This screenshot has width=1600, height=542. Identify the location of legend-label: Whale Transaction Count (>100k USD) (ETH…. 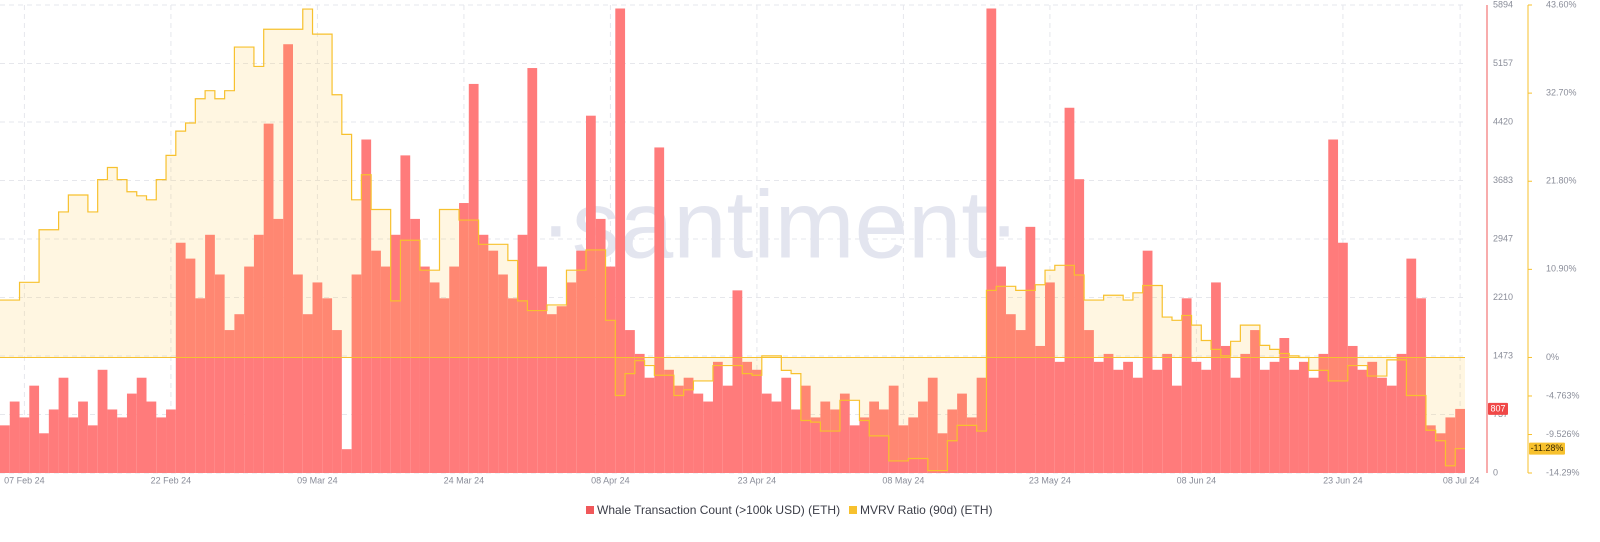
(718, 510).